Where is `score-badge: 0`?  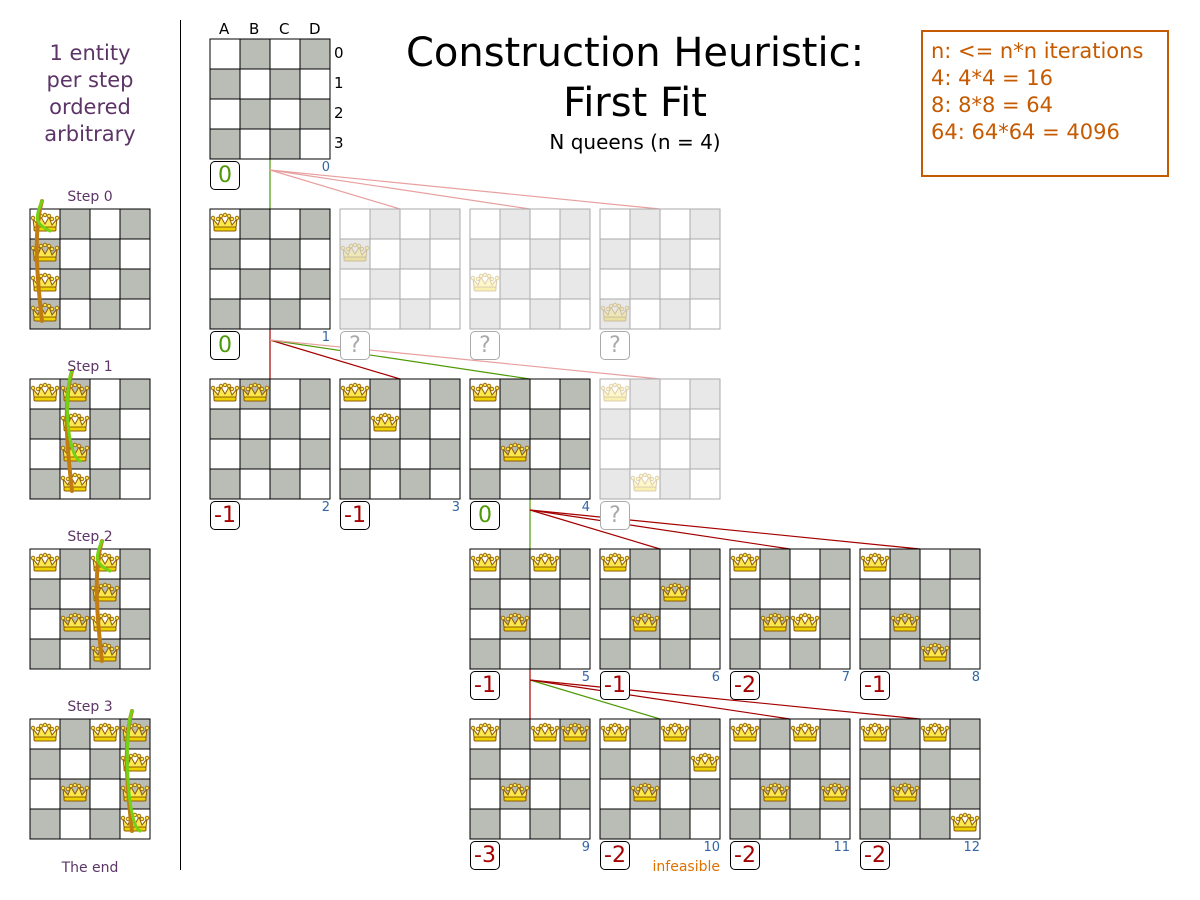 score-badge: 0 is located at coordinates (225, 345).